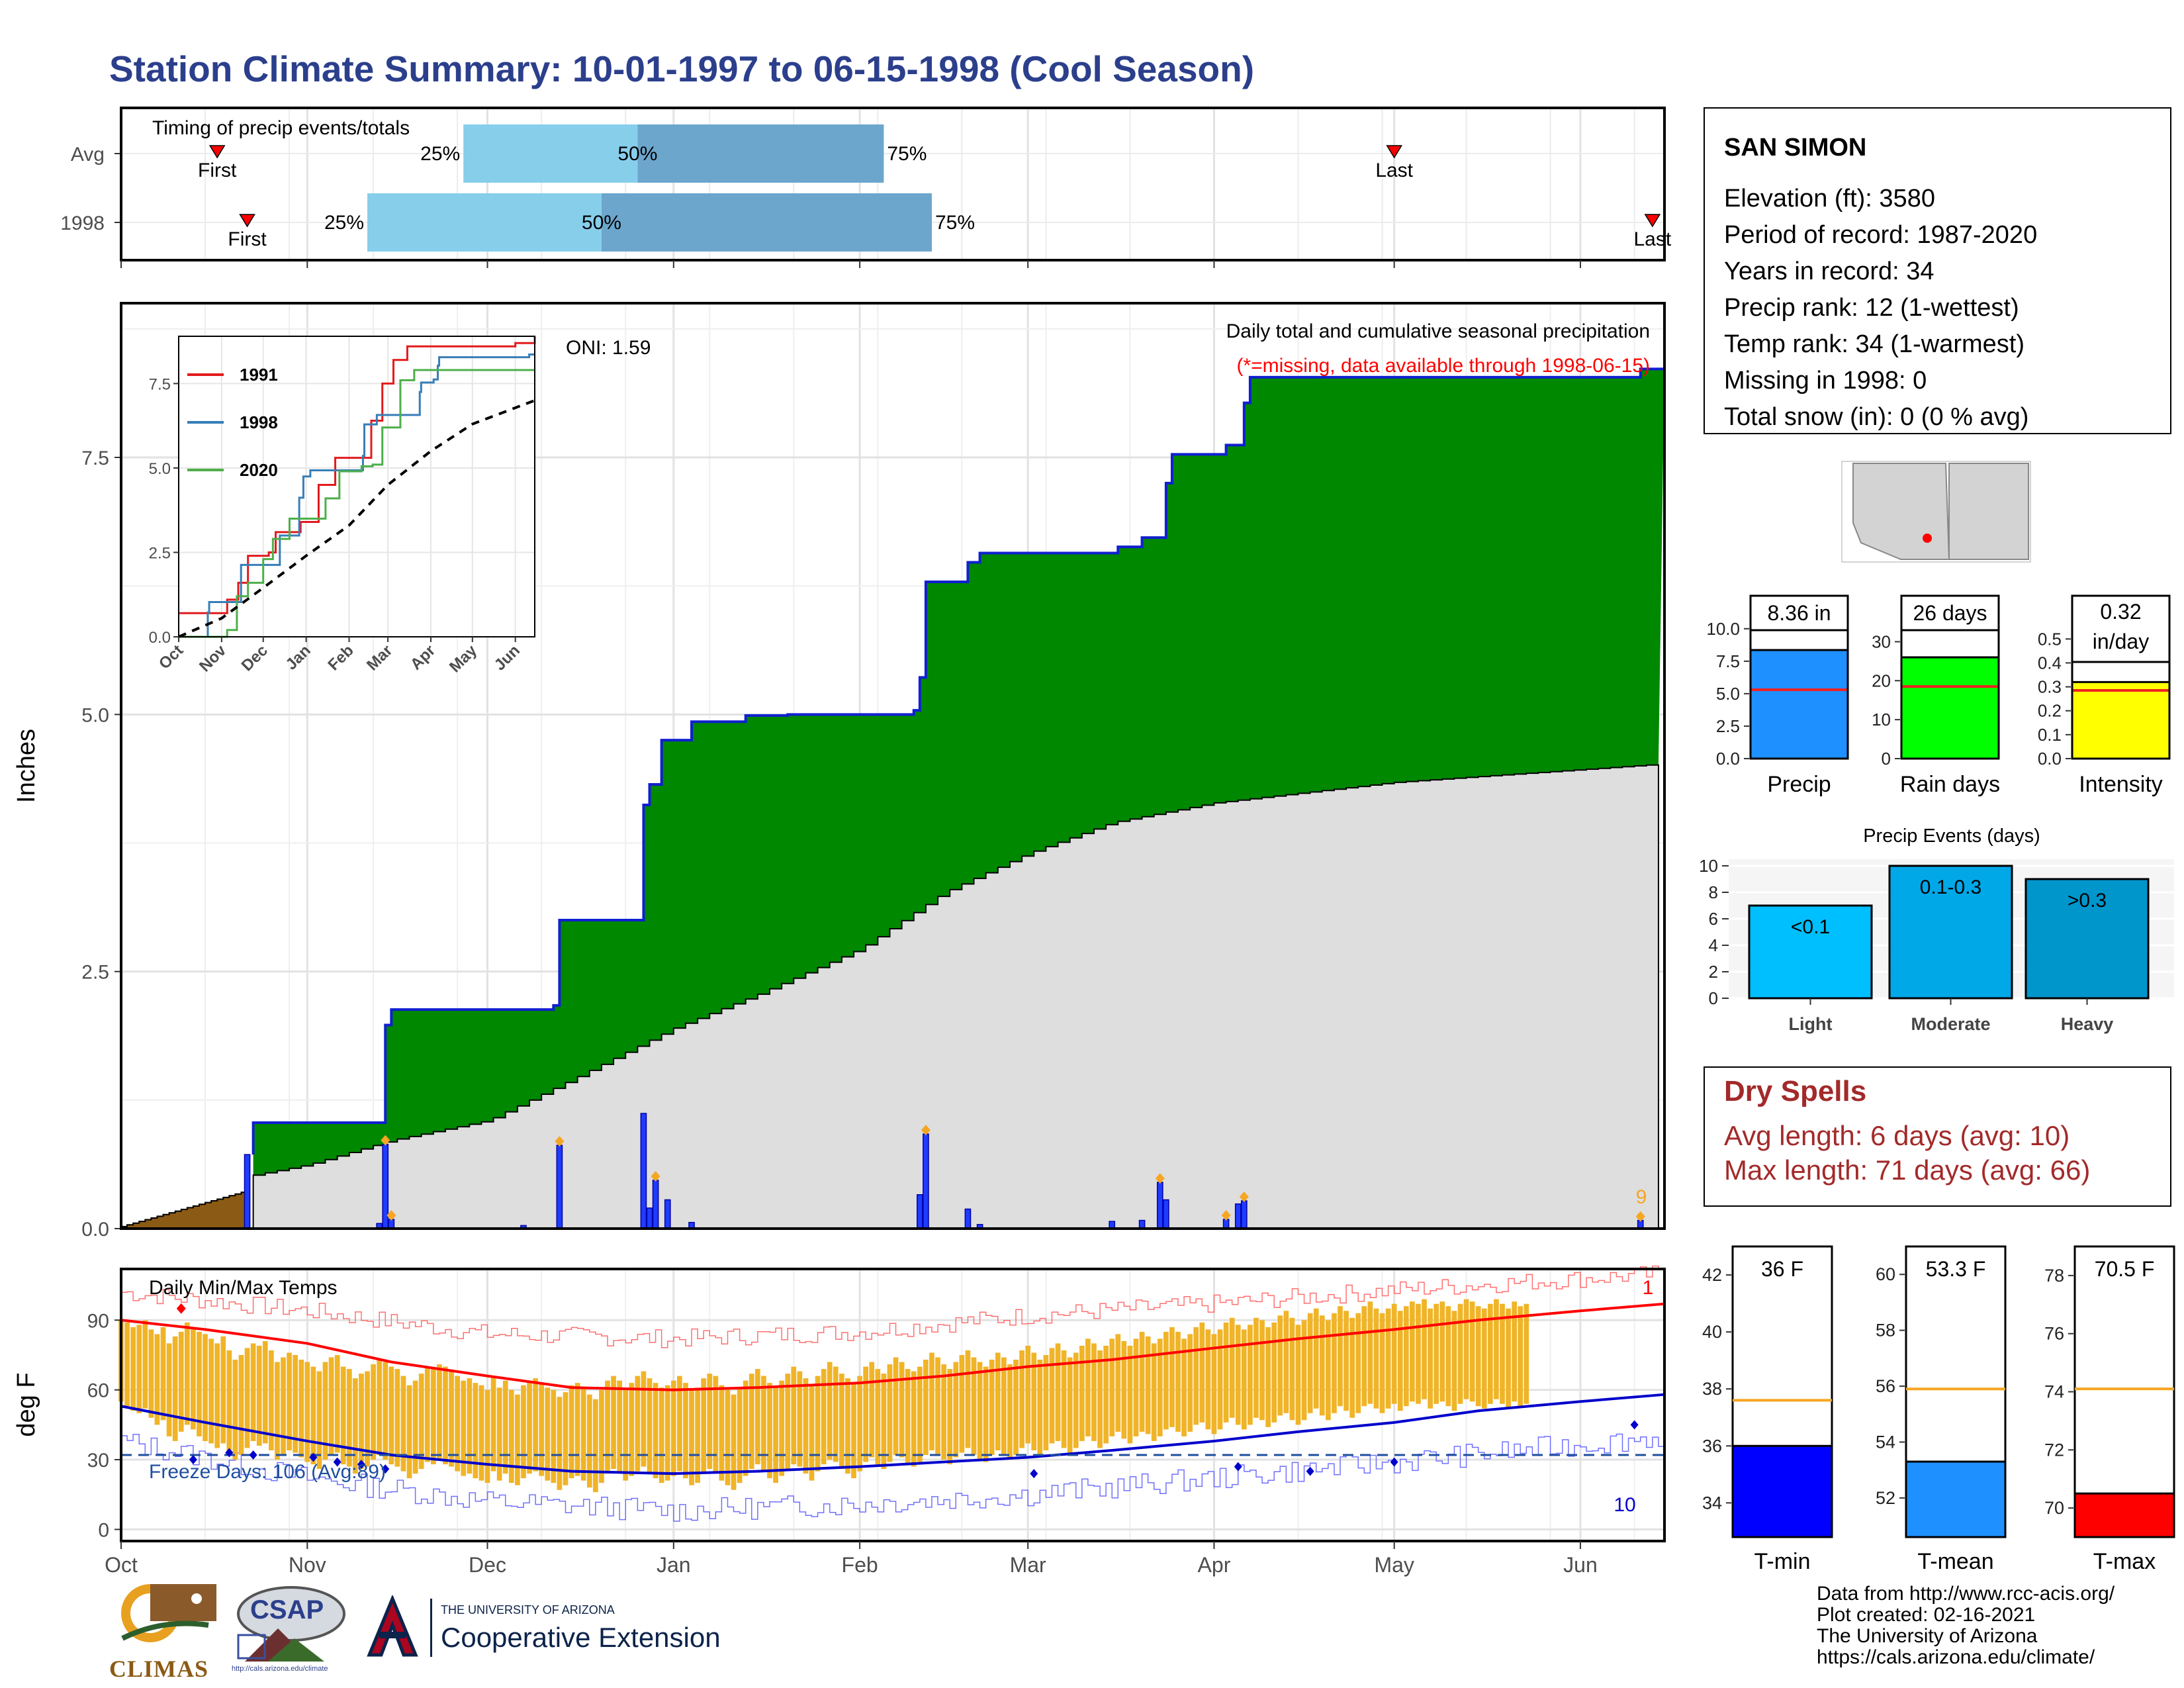 Image resolution: width=2184 pixels, height=1688 pixels. Describe the element at coordinates (1956, 1499) in the screenshot. I see `temp-summary-bar` at that location.